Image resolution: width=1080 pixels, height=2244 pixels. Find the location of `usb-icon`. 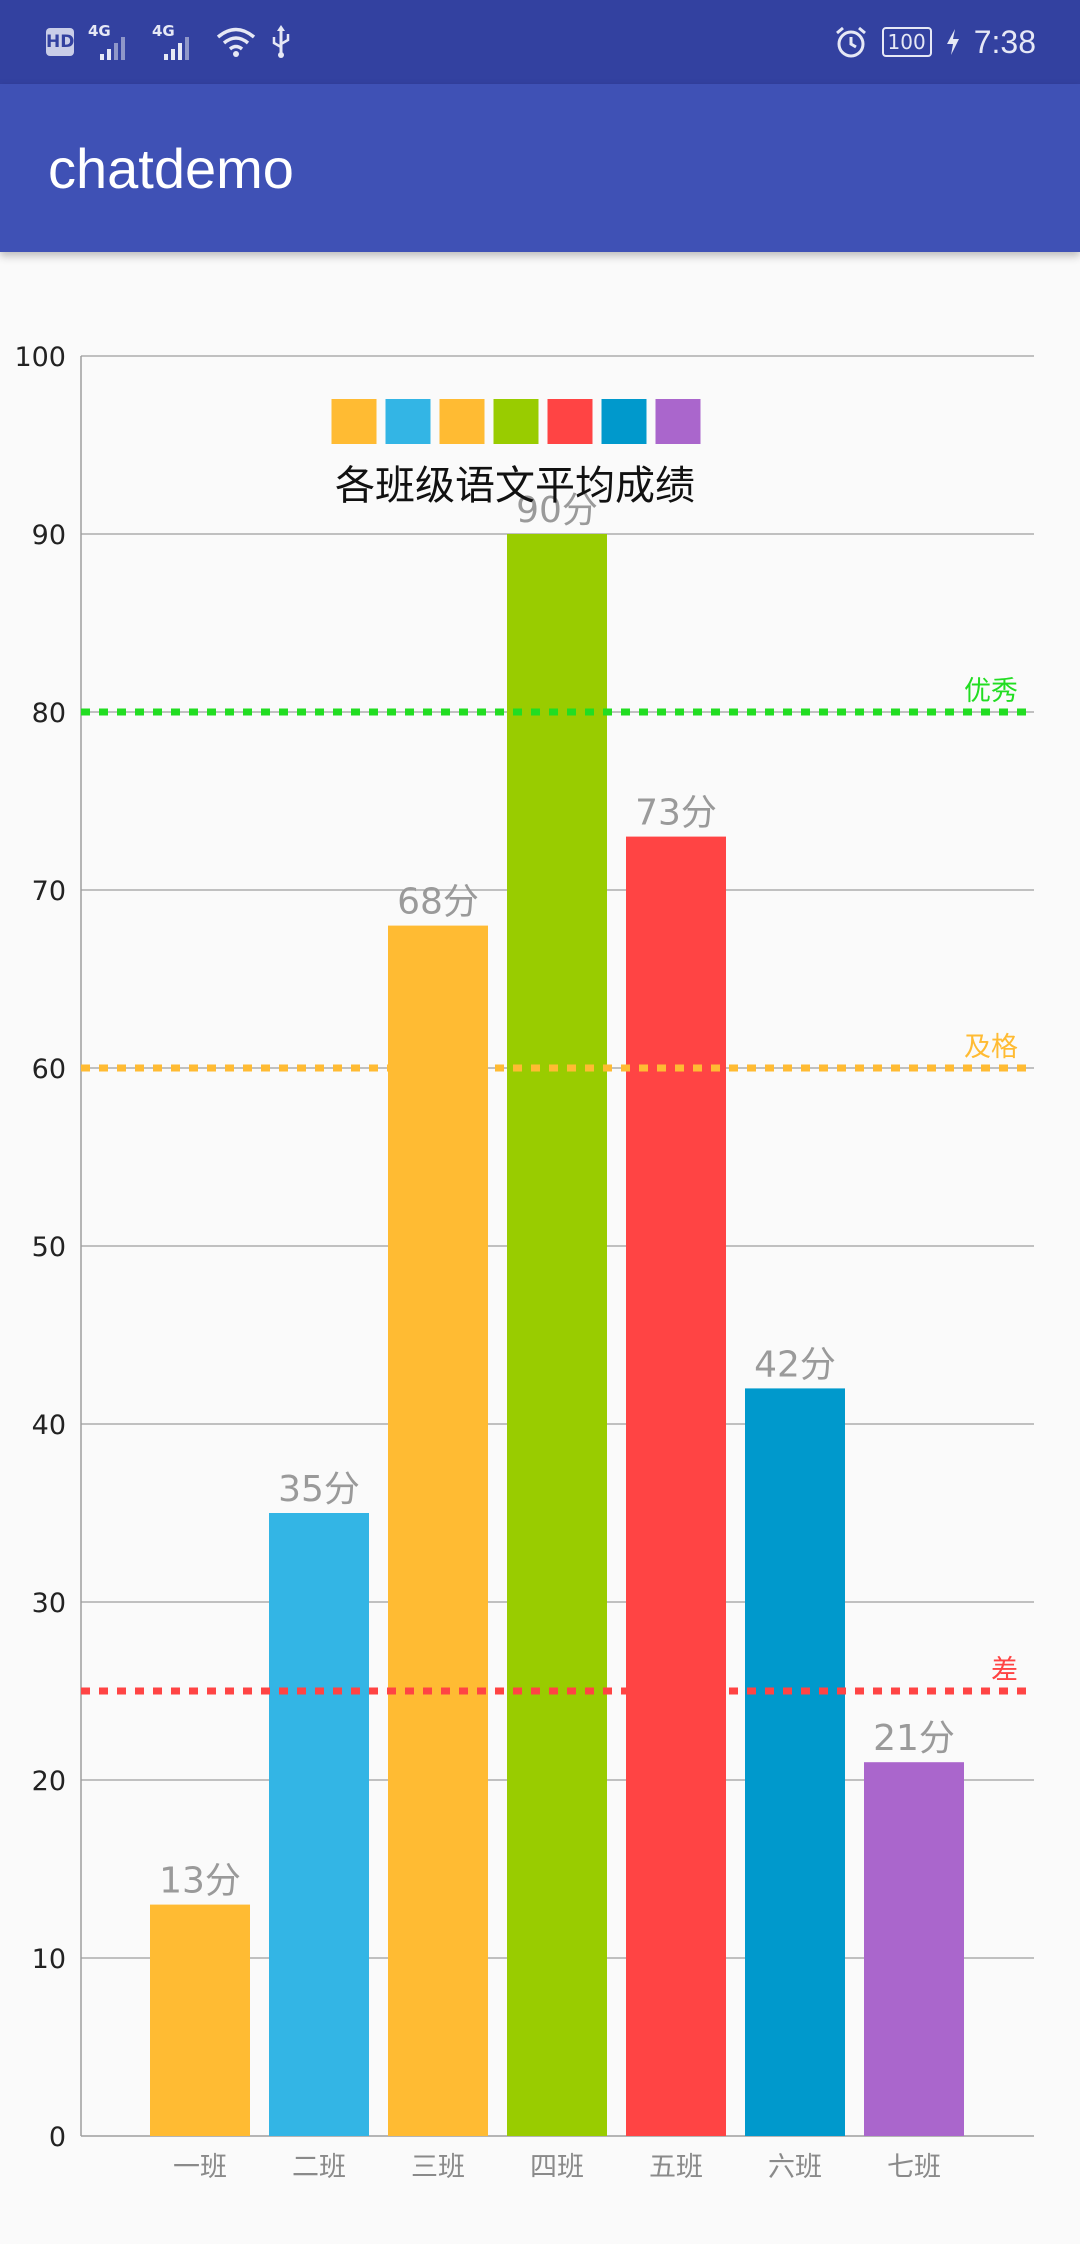

usb-icon is located at coordinates (281, 41).